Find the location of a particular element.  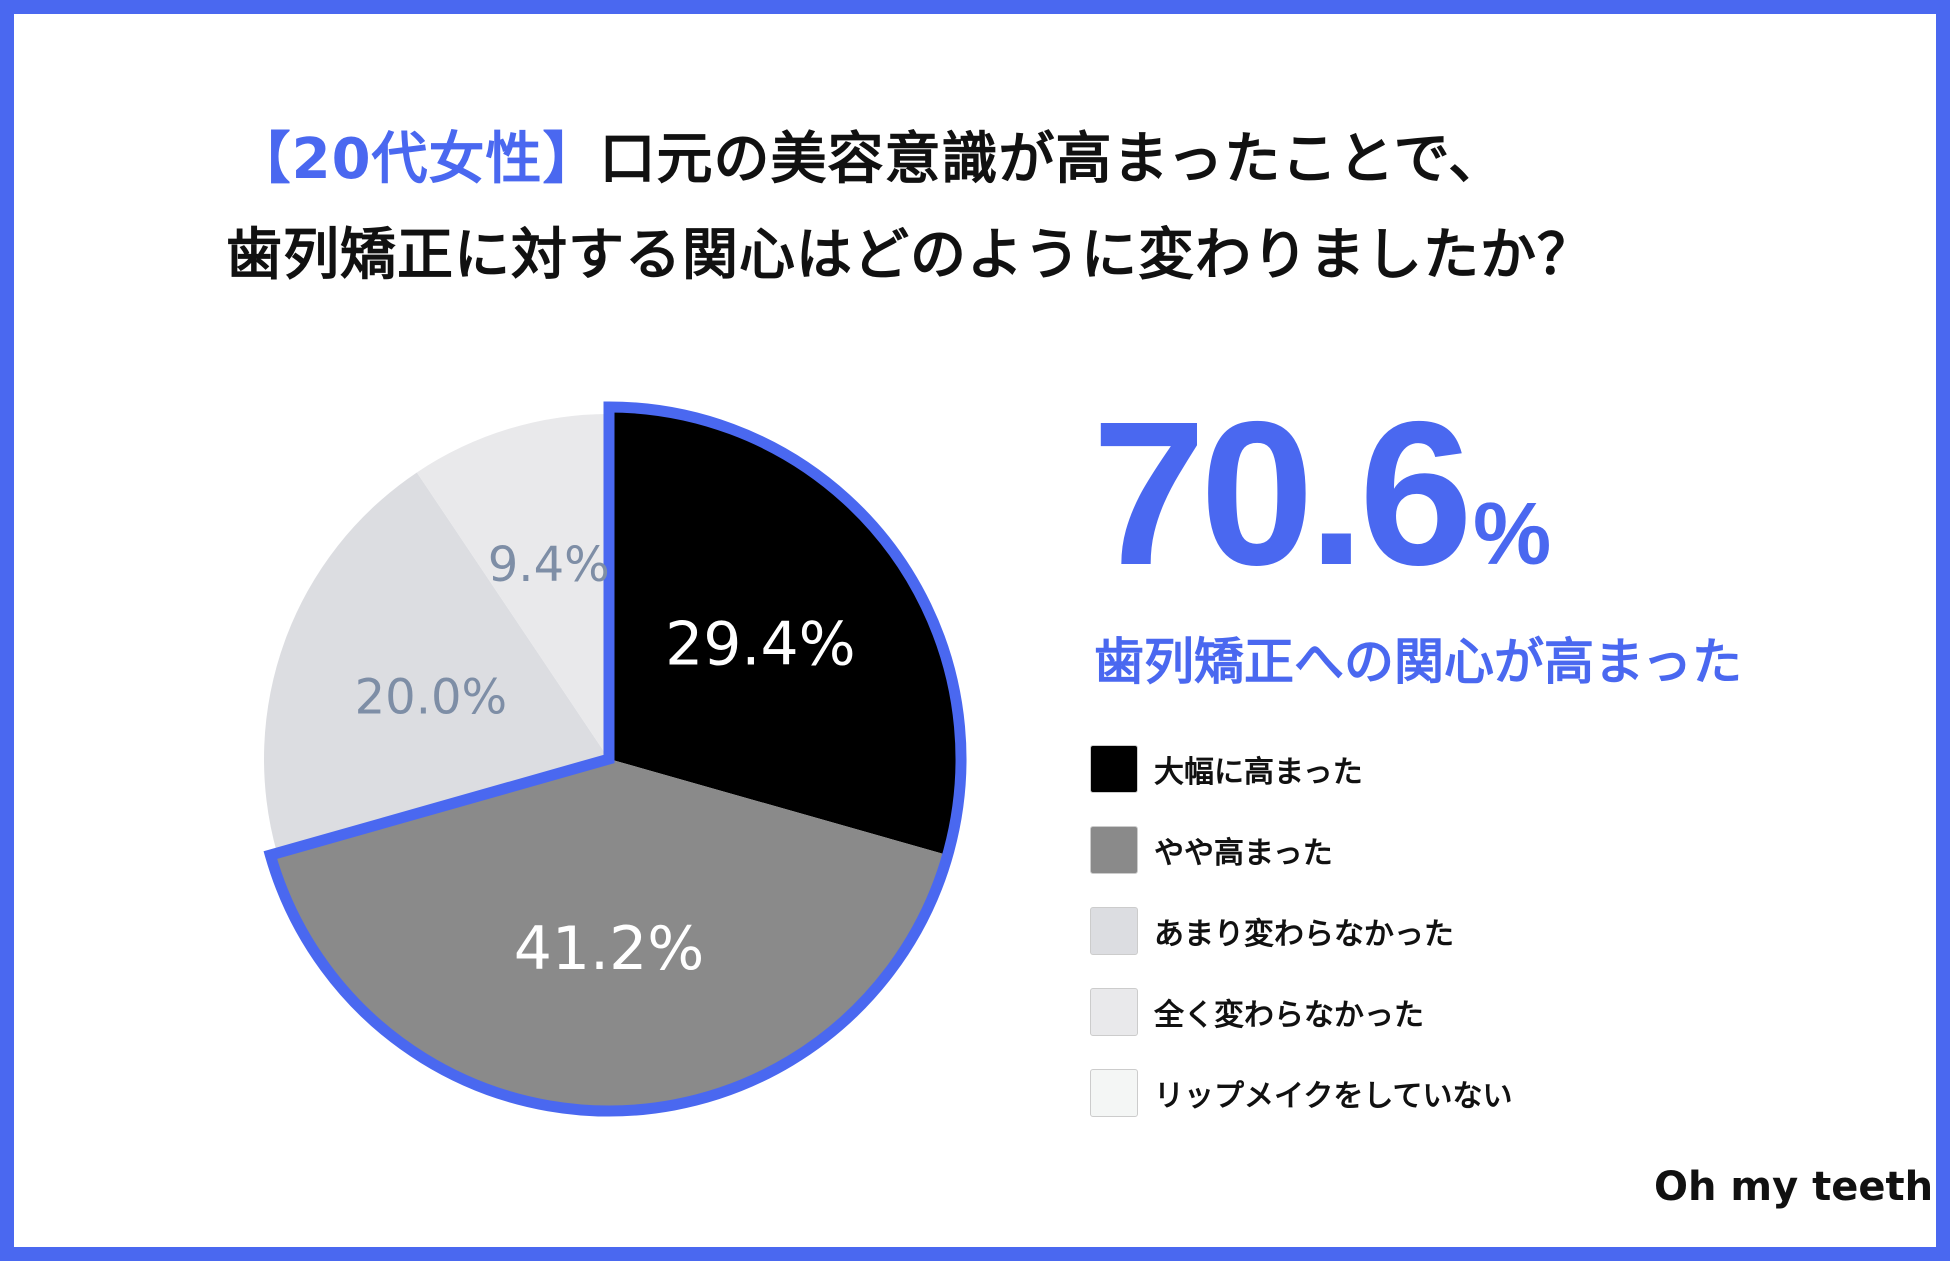

legend-label: あまり変わらなかった is located at coordinates (1304, 934).